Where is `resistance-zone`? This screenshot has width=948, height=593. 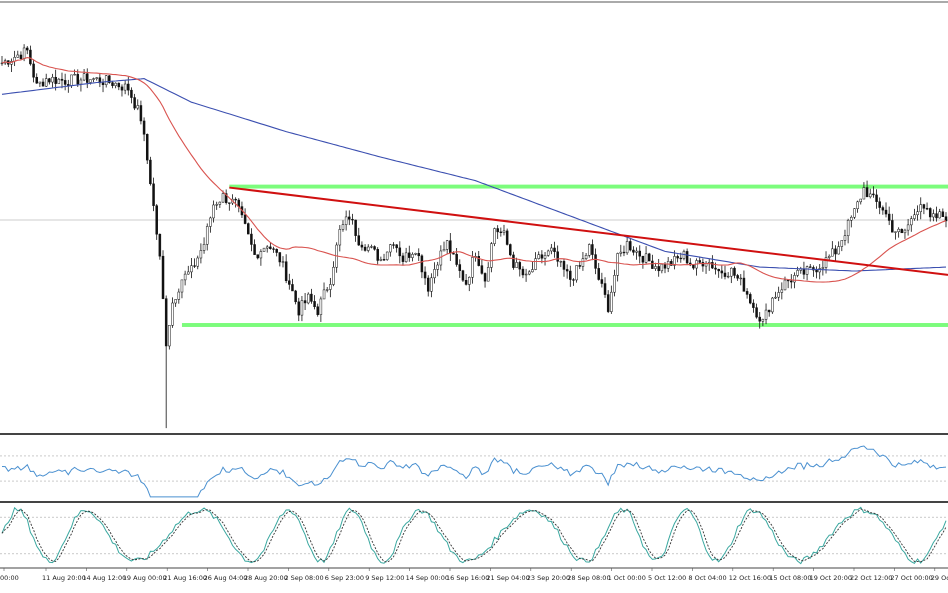 resistance-zone is located at coordinates (588, 186).